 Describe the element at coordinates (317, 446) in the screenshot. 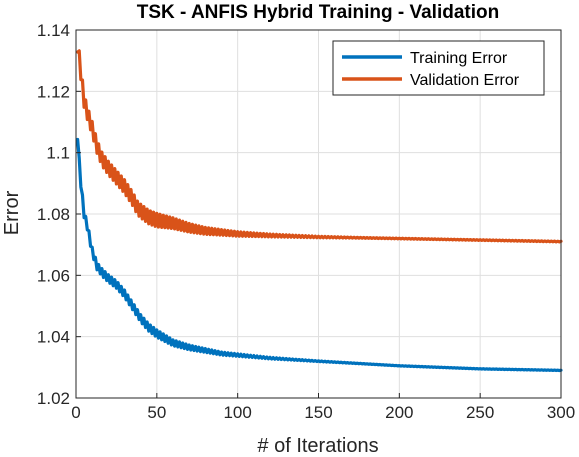

I see `x-axis-label: # of Iterations` at that location.